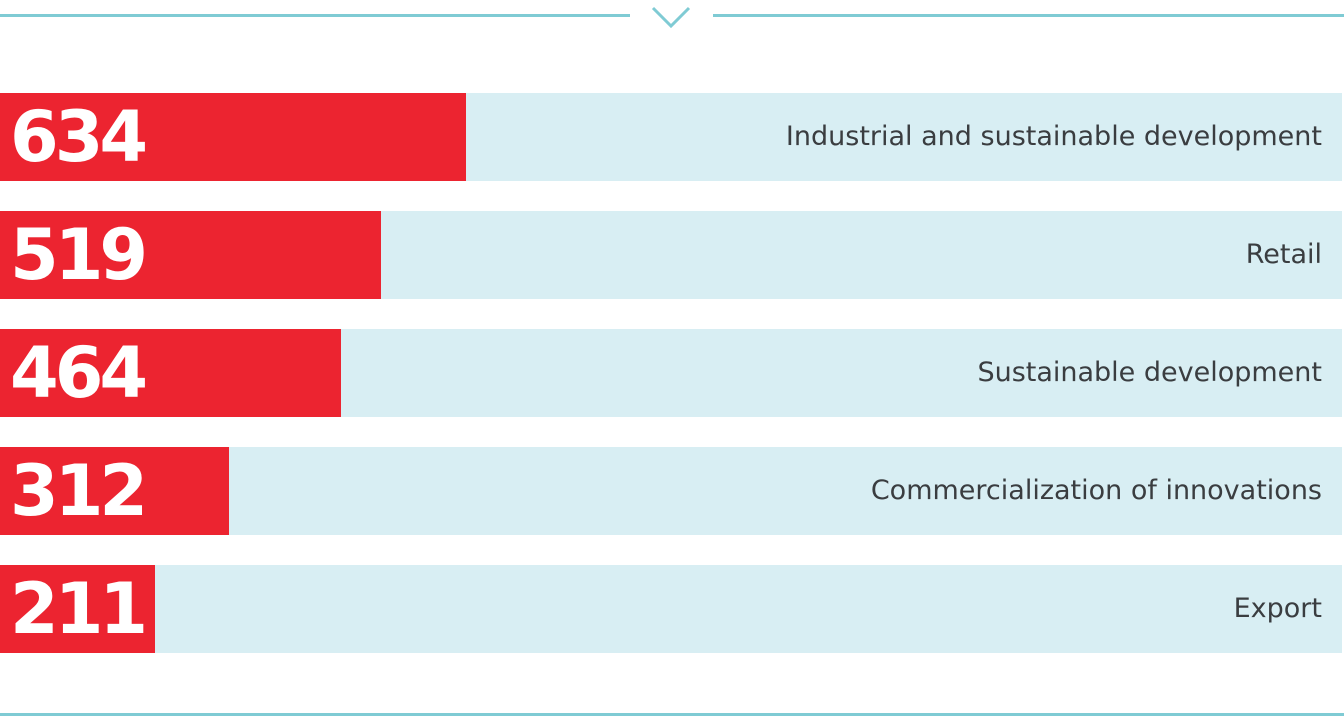 The height and width of the screenshot is (724, 1344). Describe the element at coordinates (1149, 372) in the screenshot. I see `category-label: Sustainable development` at that location.